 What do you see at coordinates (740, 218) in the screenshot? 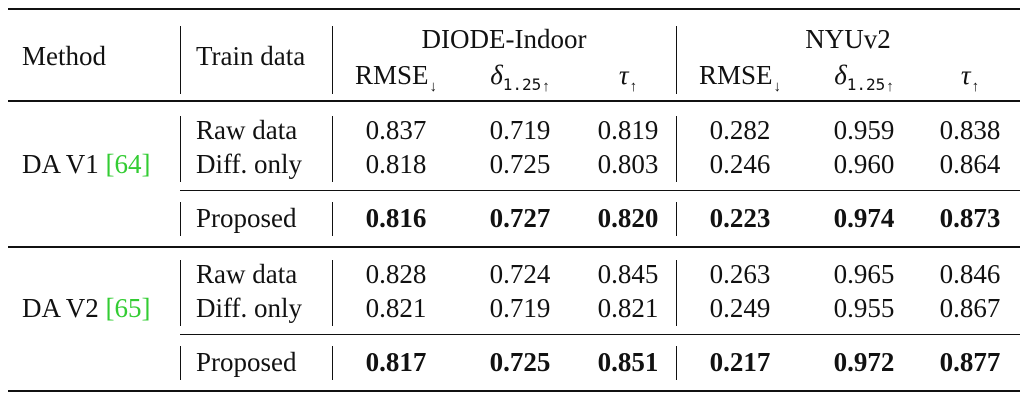
I see `cell-value-best: 0.223` at bounding box center [740, 218].